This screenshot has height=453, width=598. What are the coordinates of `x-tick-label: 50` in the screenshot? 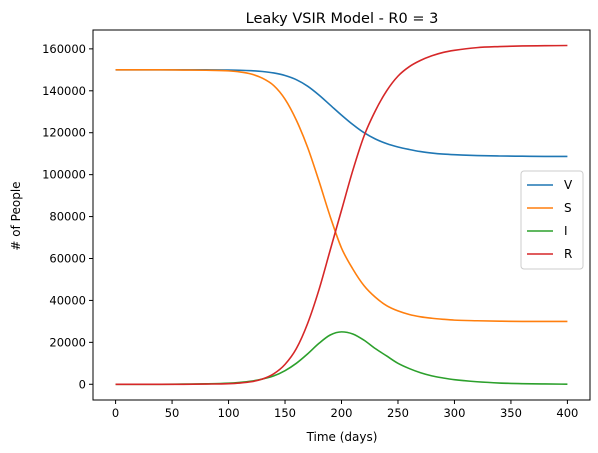 It's located at (172, 413).